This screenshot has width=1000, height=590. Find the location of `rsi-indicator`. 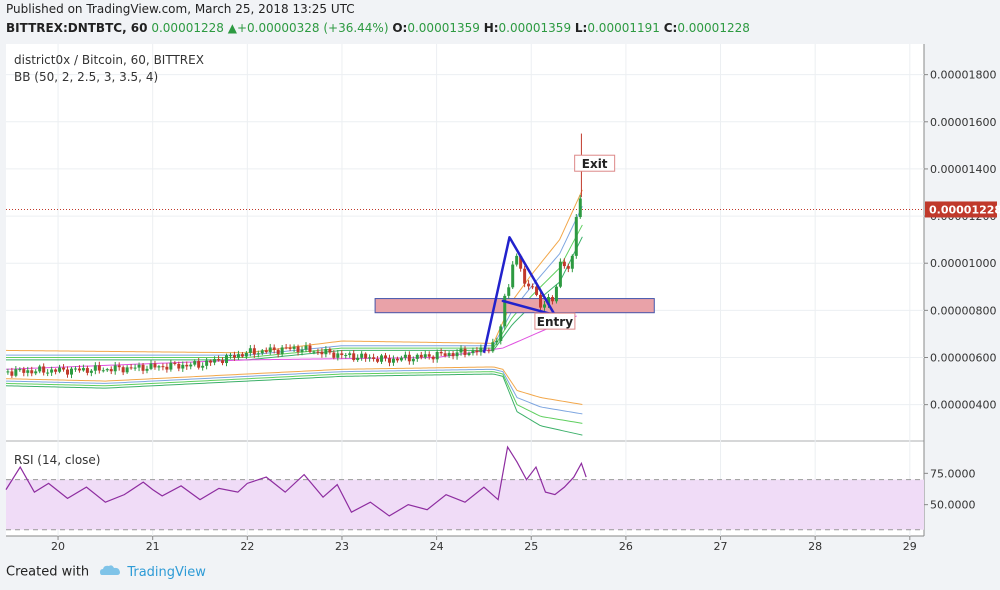

rsi-indicator is located at coordinates (464, 488).